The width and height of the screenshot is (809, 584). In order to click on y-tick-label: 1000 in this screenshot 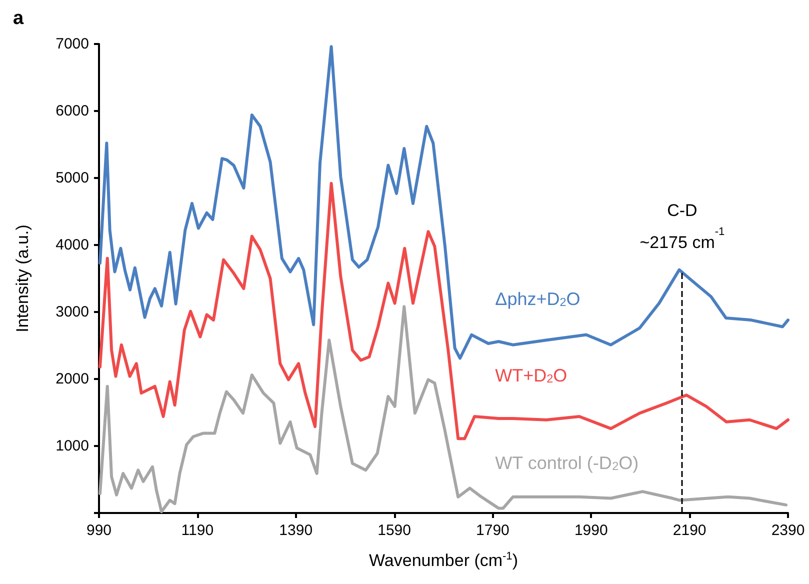, I will do `click(72, 446)`.